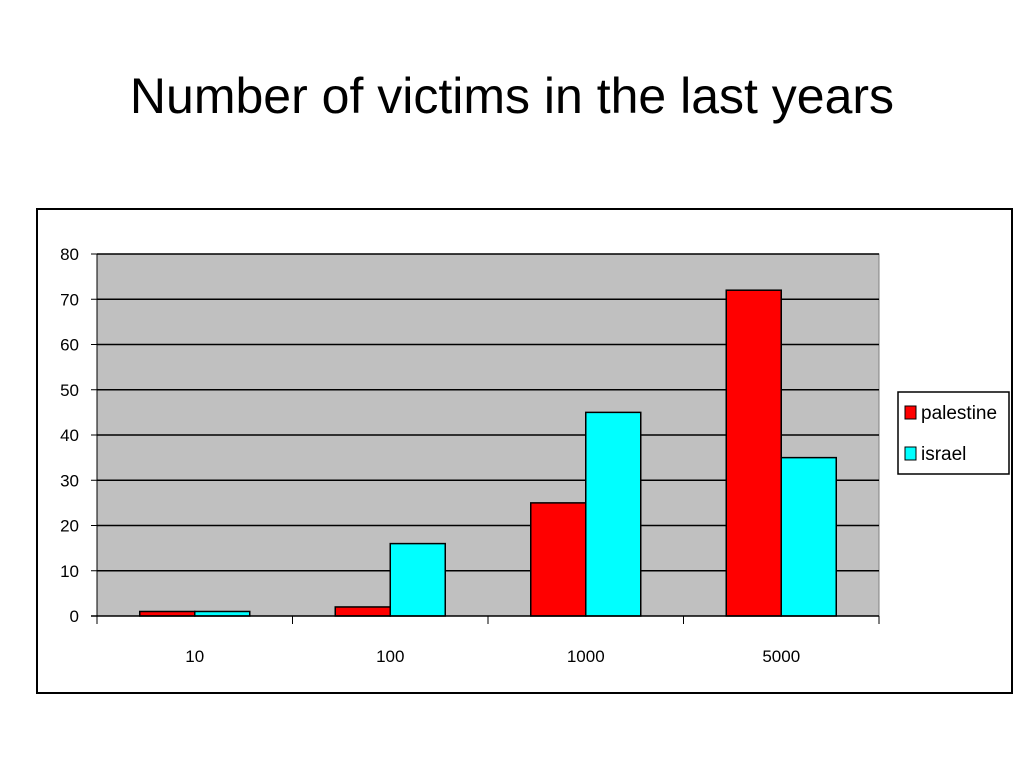 The image size is (1024, 768). Describe the element at coordinates (512, 96) in the screenshot. I see `slide-title: Number of victims in the last years` at that location.